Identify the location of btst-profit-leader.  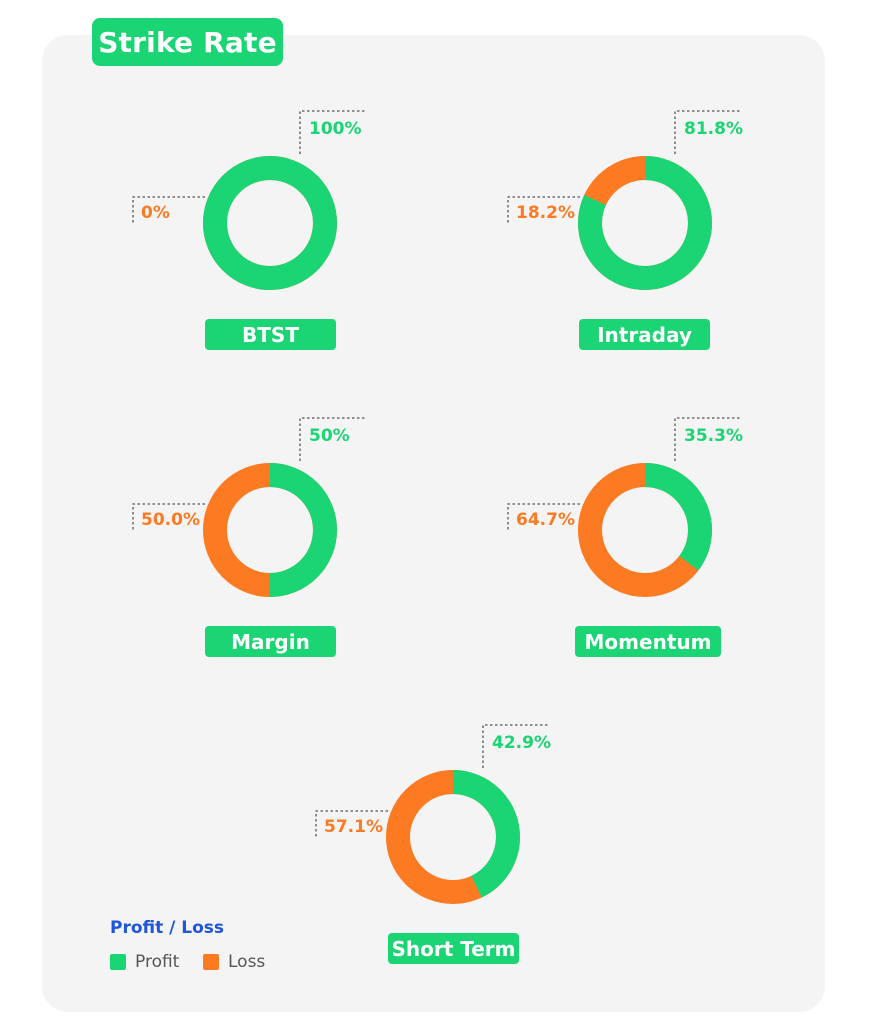
(332, 132).